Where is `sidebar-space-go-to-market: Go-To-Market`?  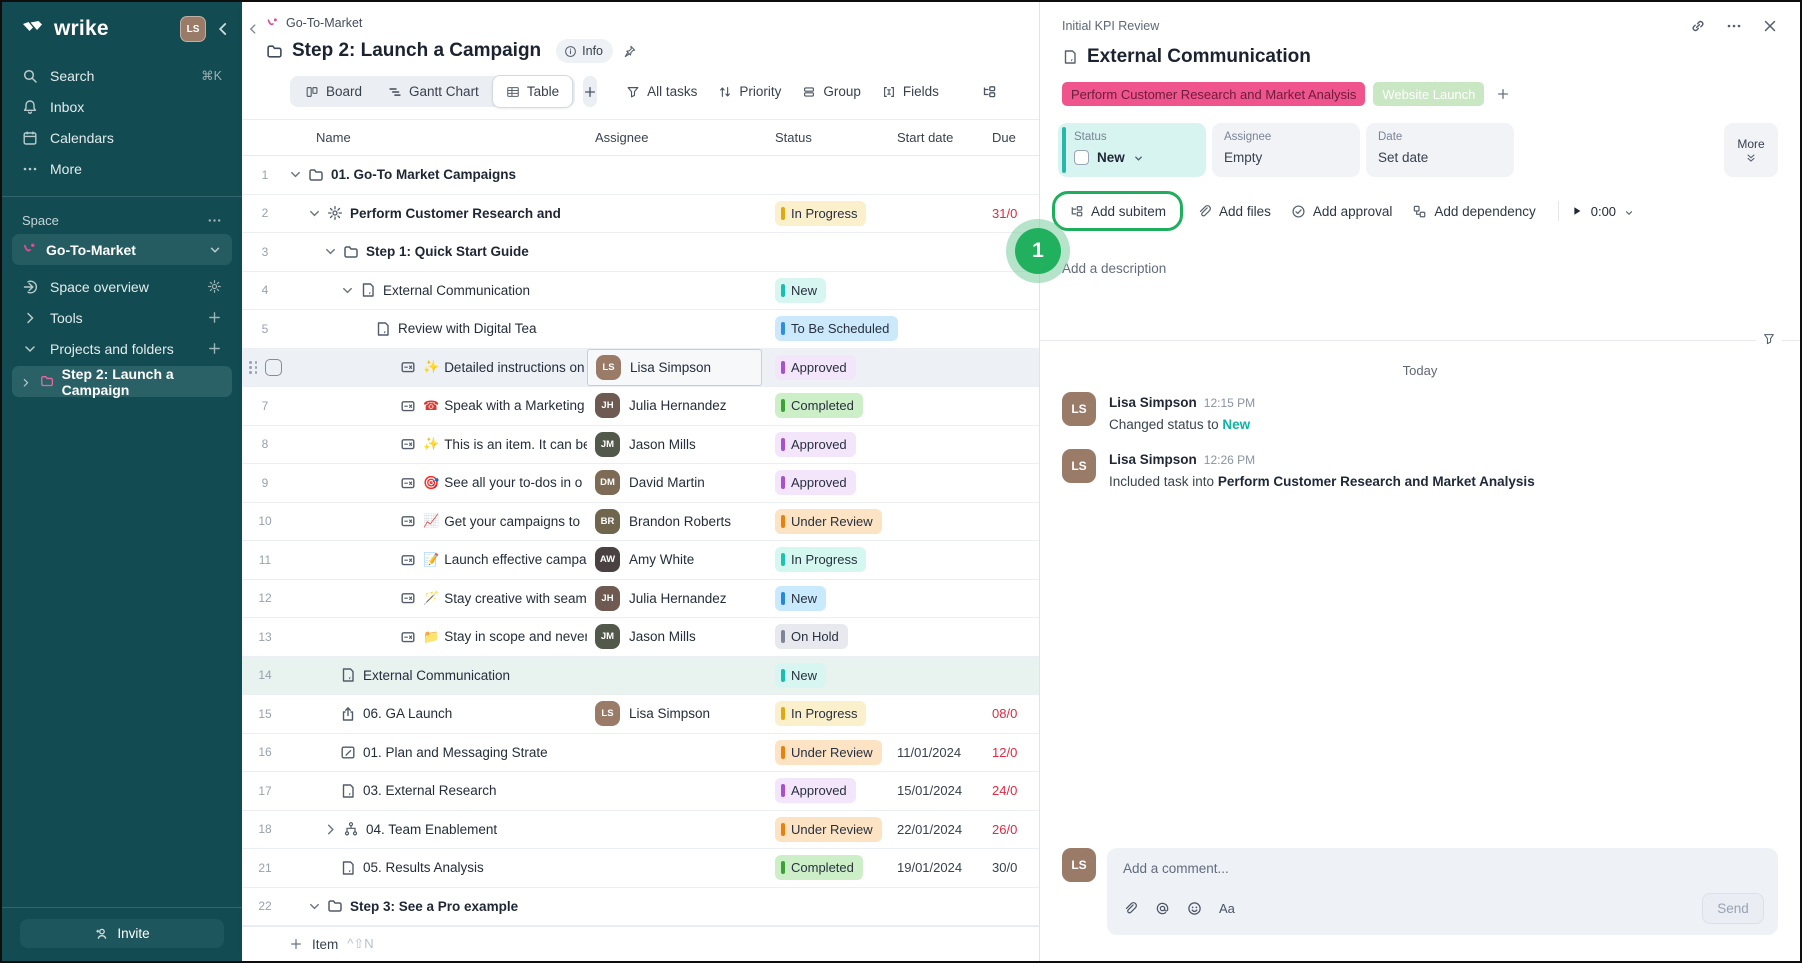 sidebar-space-go-to-market: Go-To-Market is located at coordinates (122, 249).